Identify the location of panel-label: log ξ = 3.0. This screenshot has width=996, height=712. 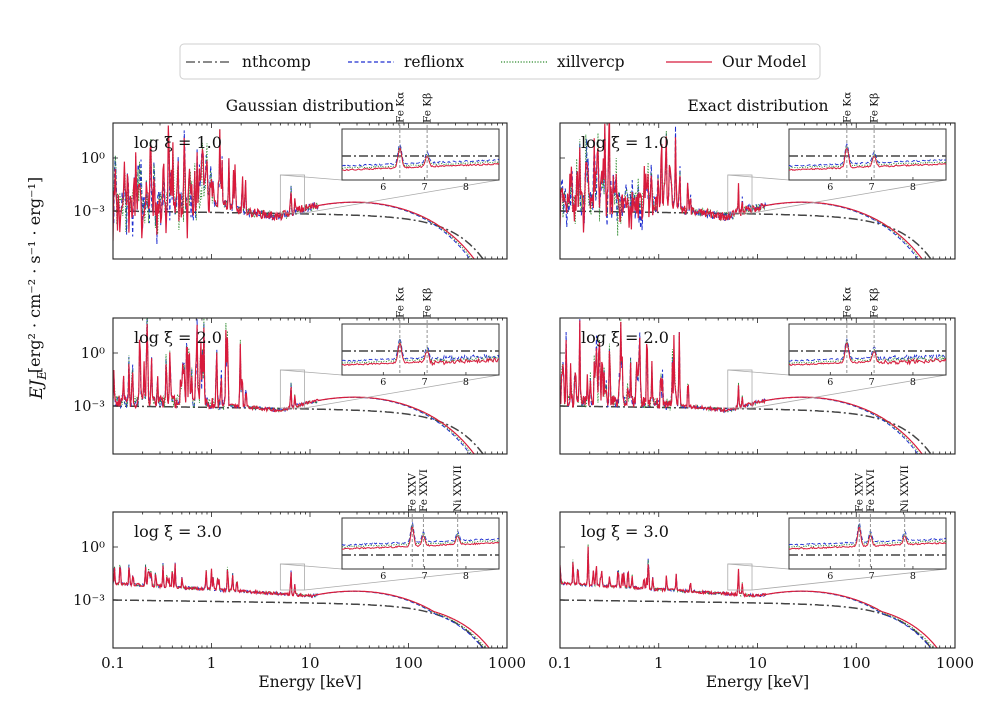
(178, 531).